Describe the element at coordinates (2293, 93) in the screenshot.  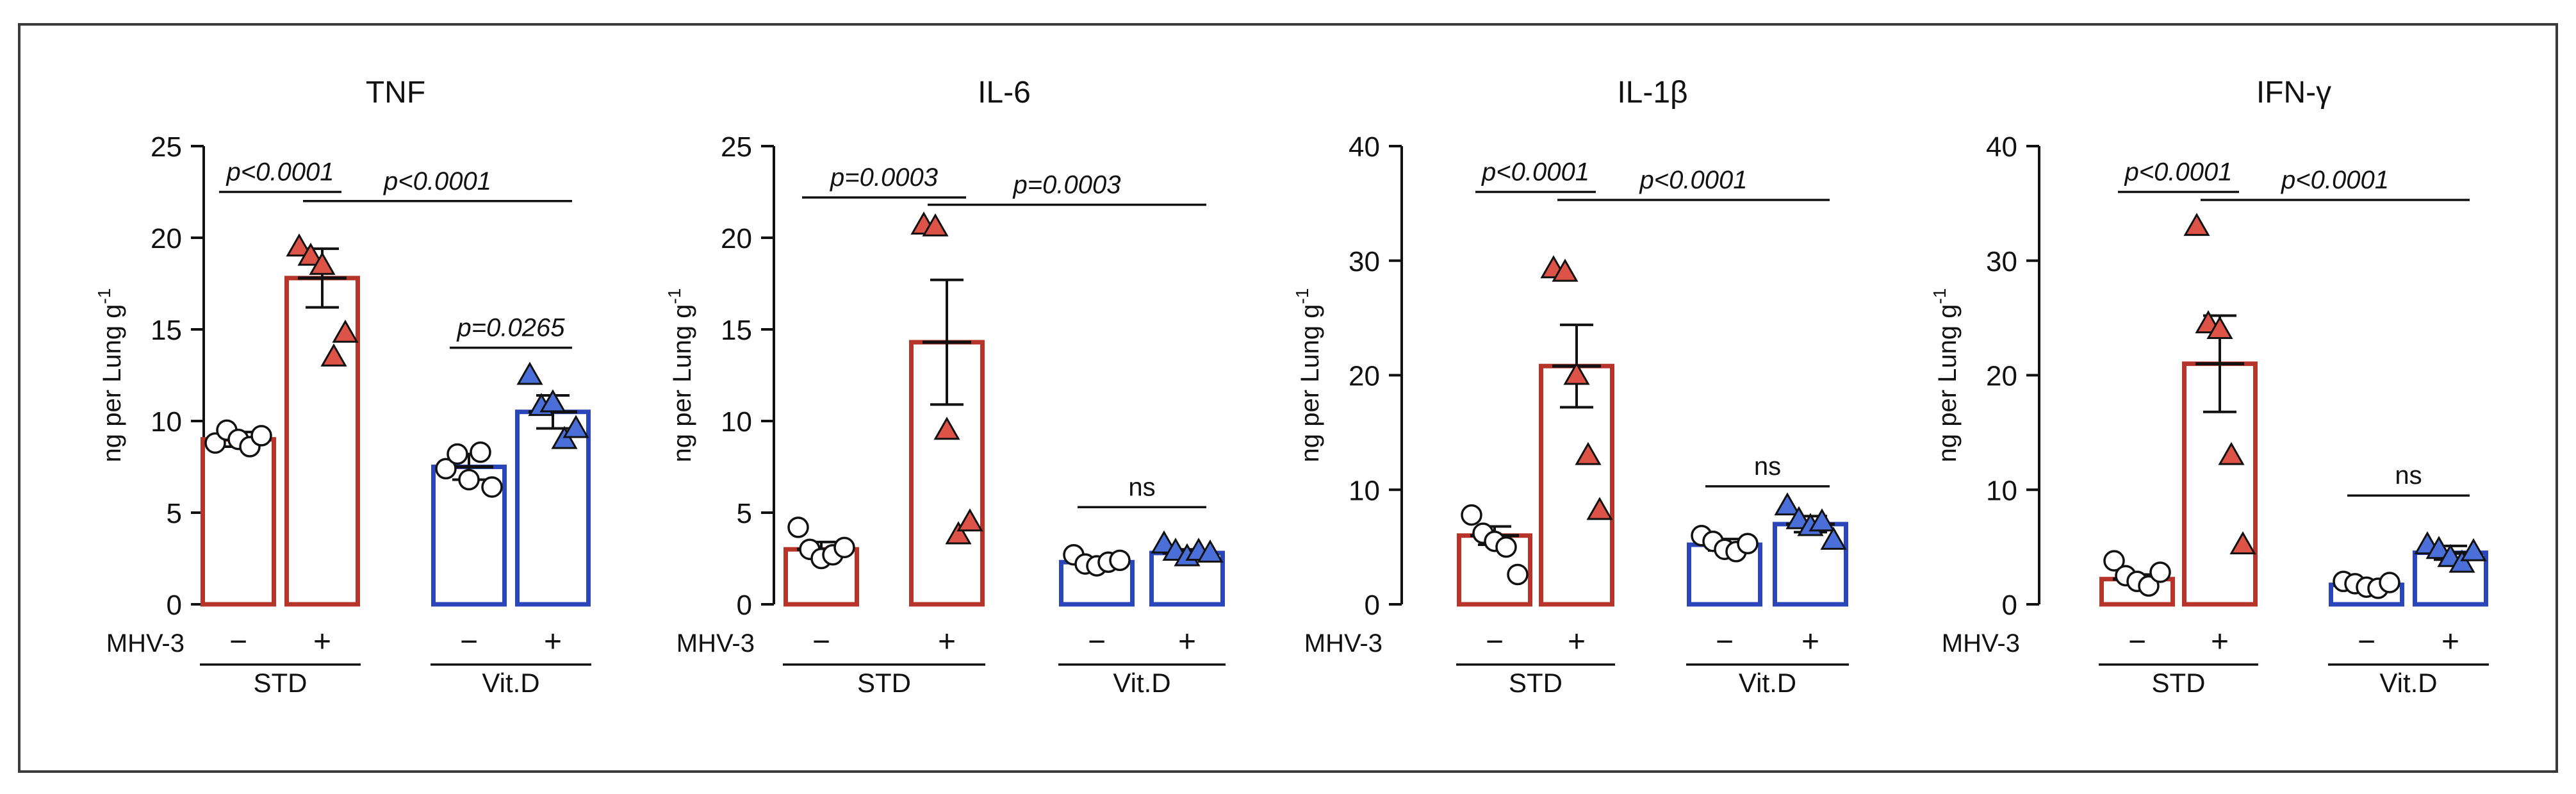
I see `chart-title: IFN-γ` at that location.